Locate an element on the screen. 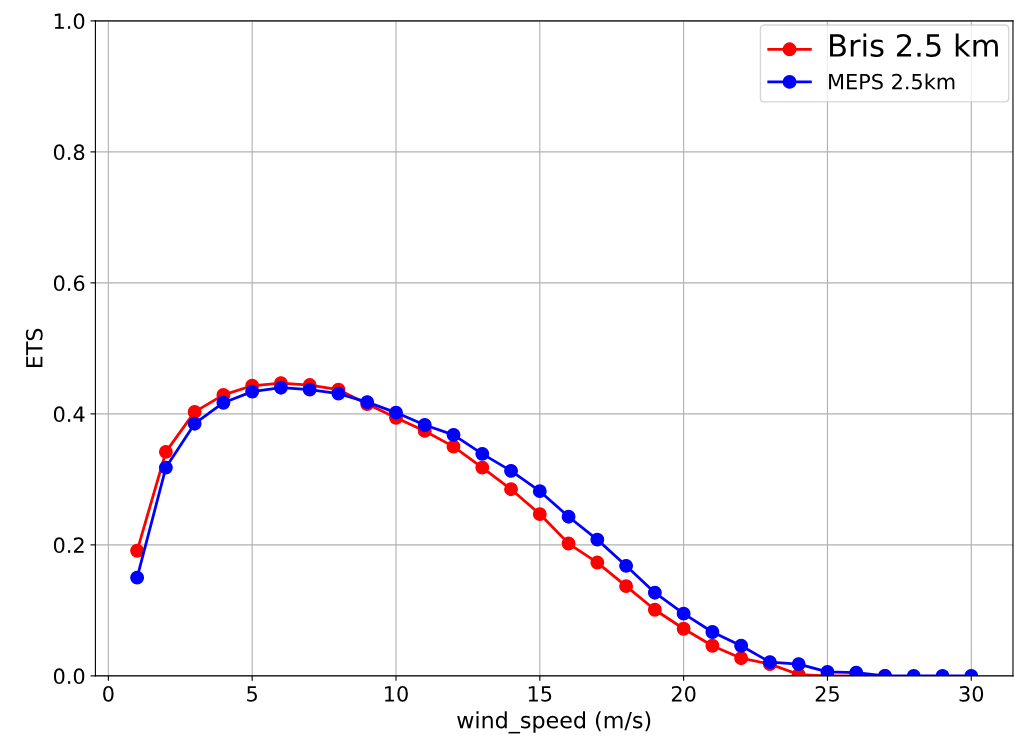  y-tick-label: 0.2 is located at coordinates (68, 545).